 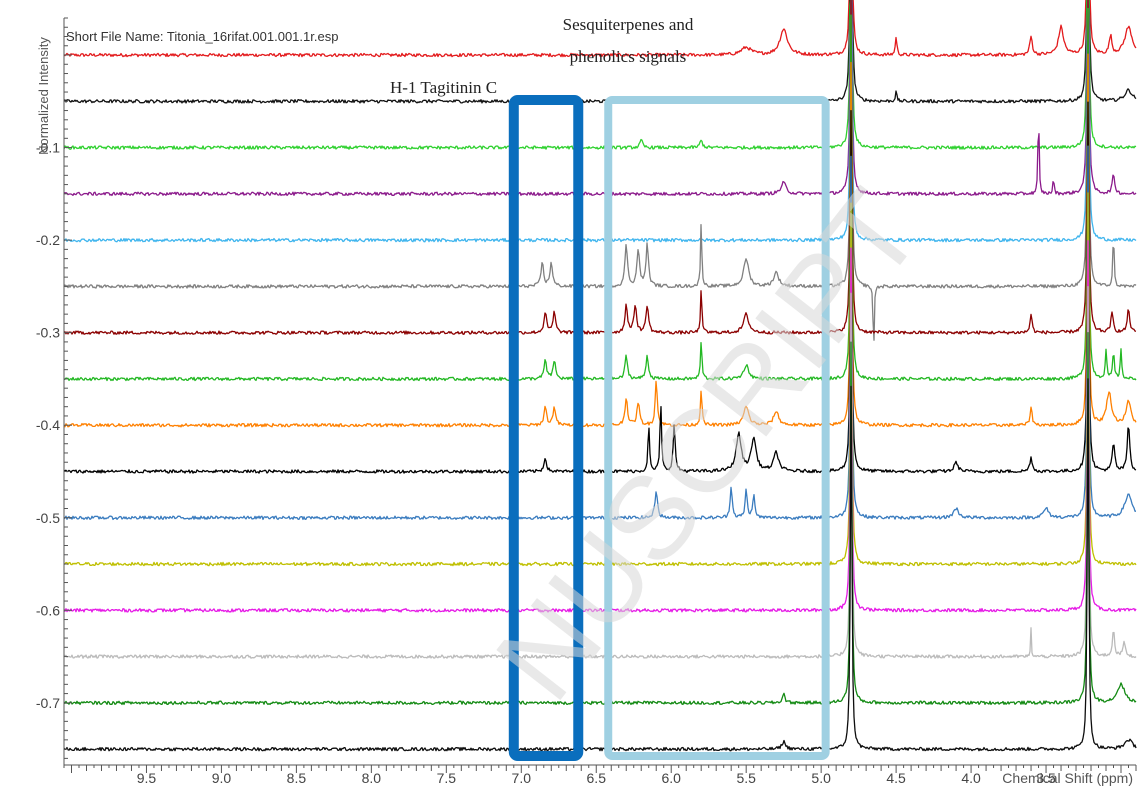 I want to click on y-tick-label: -0.1, so click(x=48, y=148).